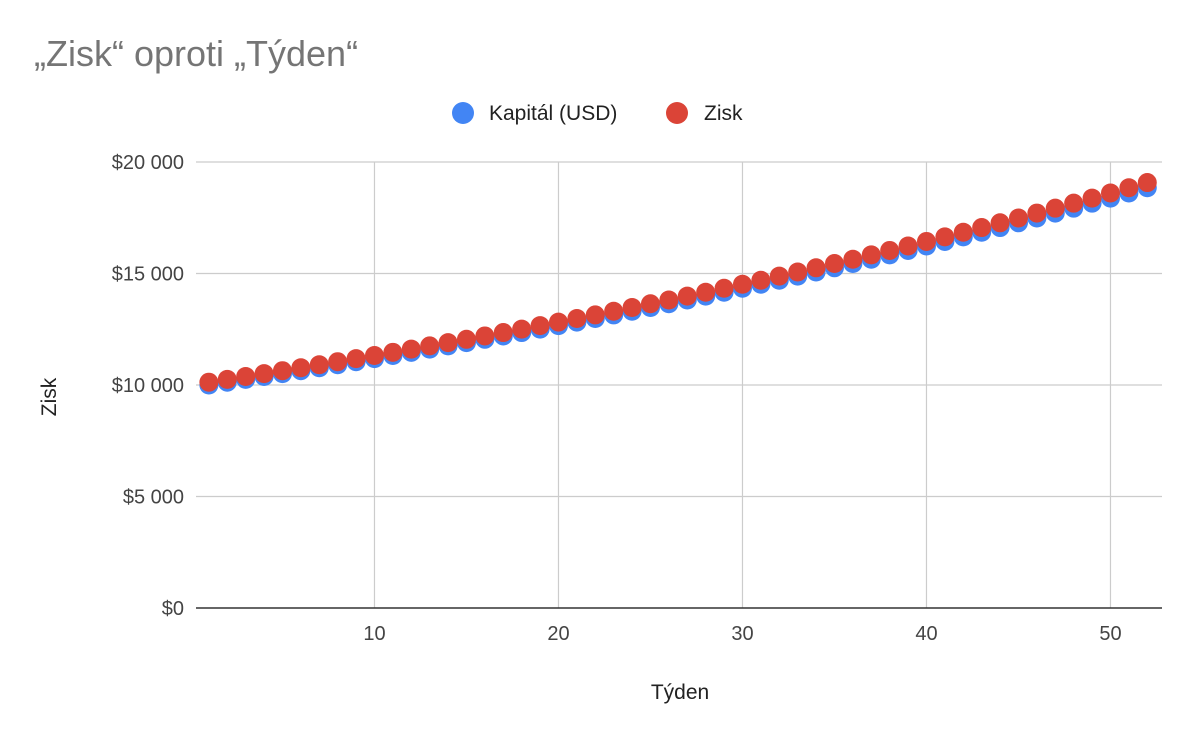 The height and width of the screenshot is (742, 1200). I want to click on y-tick-label: $10 000, so click(148, 386).